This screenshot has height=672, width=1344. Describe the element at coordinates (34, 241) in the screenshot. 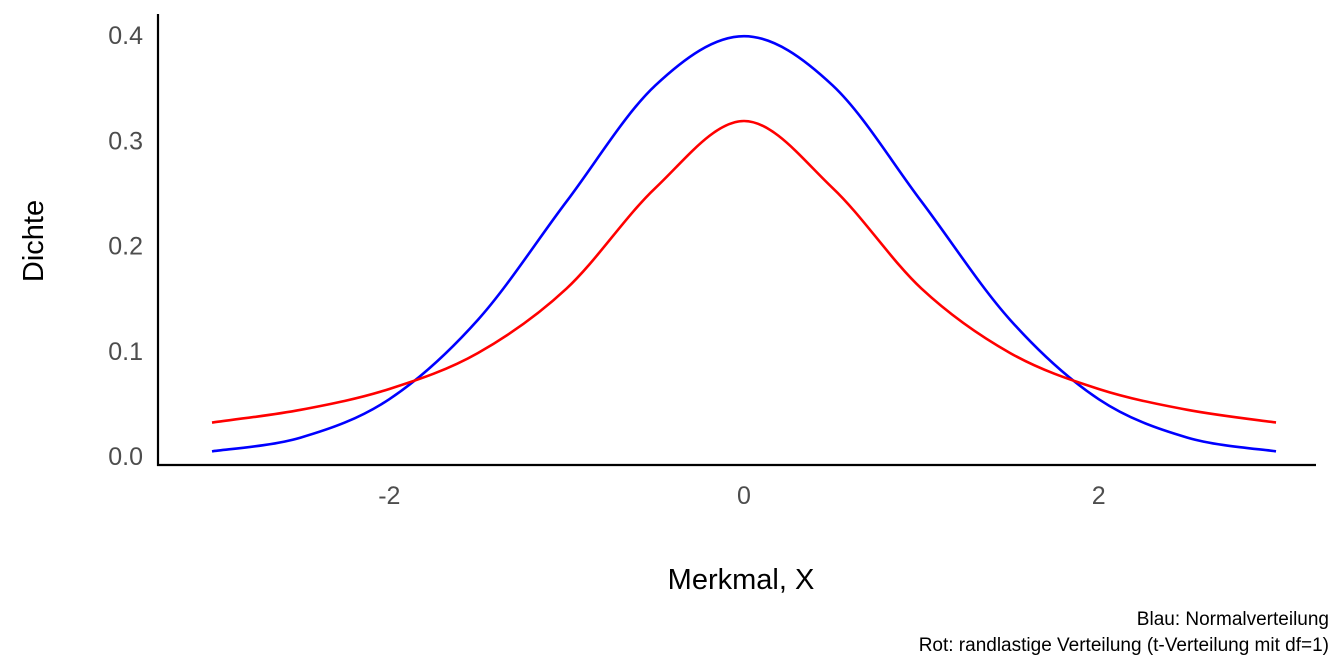

I see `y-axis-title: Dichte` at that location.